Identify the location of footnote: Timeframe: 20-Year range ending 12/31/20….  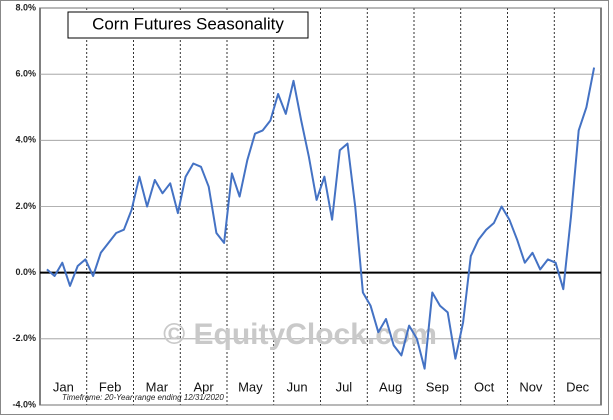
(143, 397).